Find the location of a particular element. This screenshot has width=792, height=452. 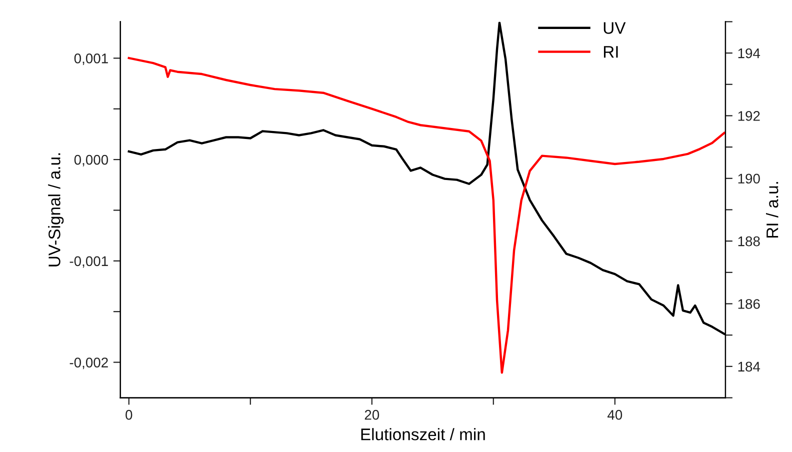

legend-label: RI is located at coordinates (611, 52).